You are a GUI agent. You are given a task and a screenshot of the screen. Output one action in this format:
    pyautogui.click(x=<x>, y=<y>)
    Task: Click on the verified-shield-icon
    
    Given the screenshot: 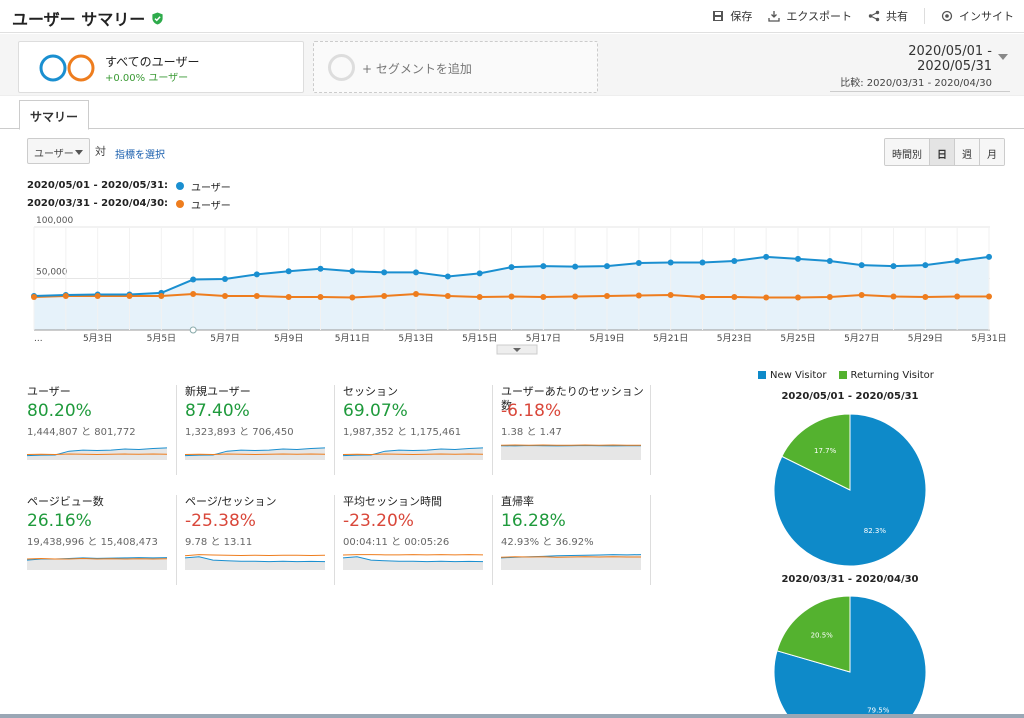 What is the action you would take?
    pyautogui.click(x=157, y=18)
    